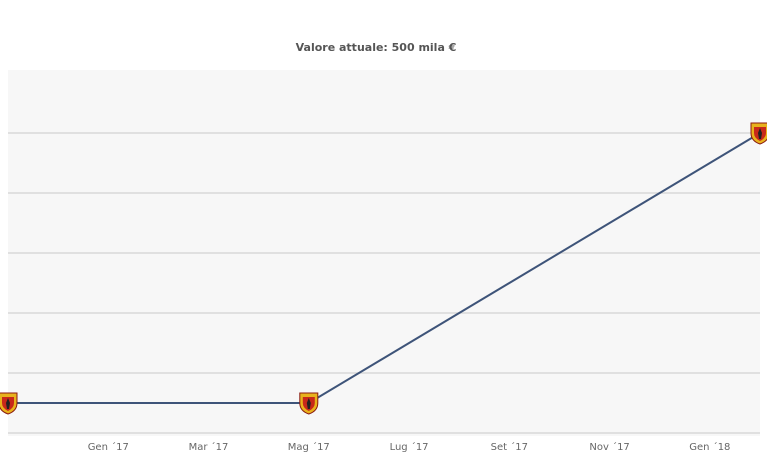 This screenshot has height=467, width=767. What do you see at coordinates (409, 447) in the screenshot?
I see `x-tick-label: Lug ´17` at bounding box center [409, 447].